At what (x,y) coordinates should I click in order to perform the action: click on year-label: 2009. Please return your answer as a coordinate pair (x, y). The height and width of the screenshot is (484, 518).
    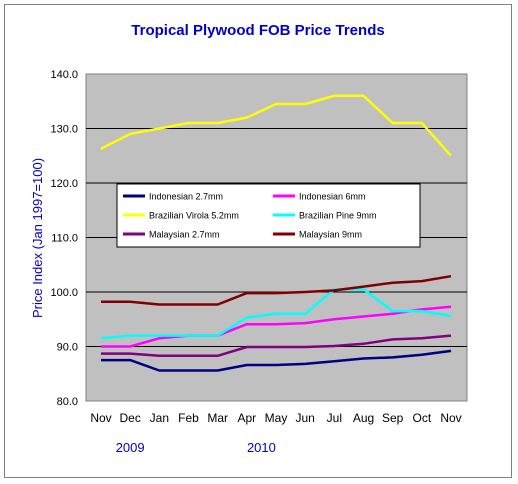
    Looking at the image, I should click on (130, 447).